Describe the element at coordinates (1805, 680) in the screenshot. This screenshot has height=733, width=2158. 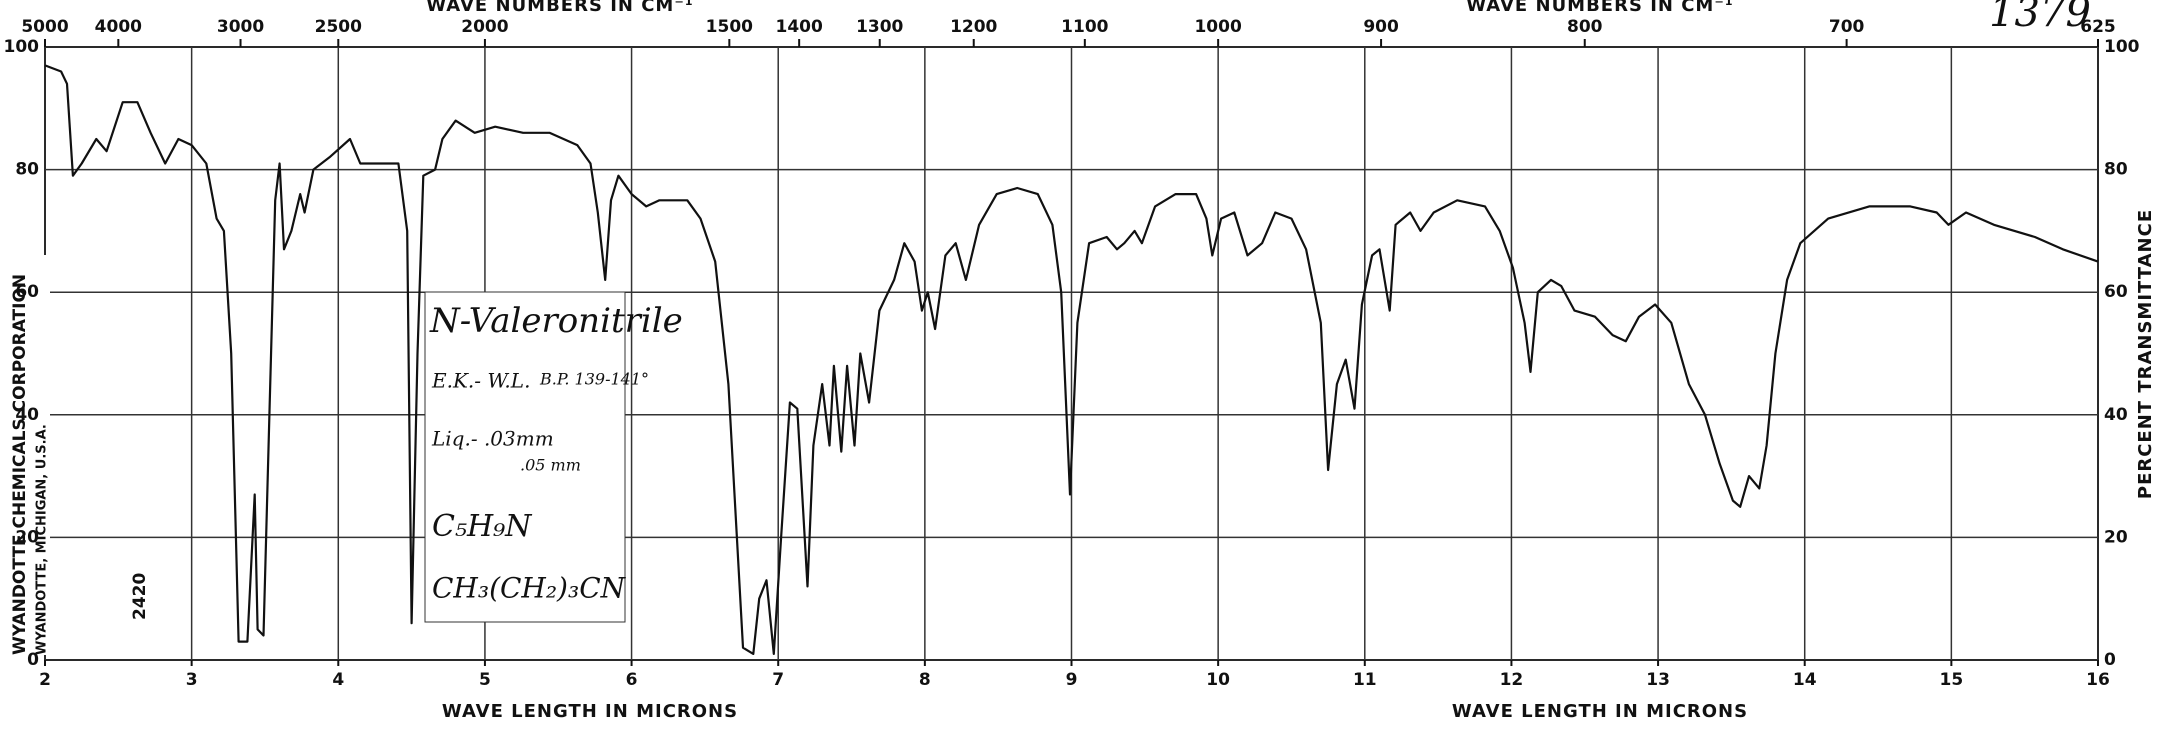
I see `x-tick-label: 14` at that location.